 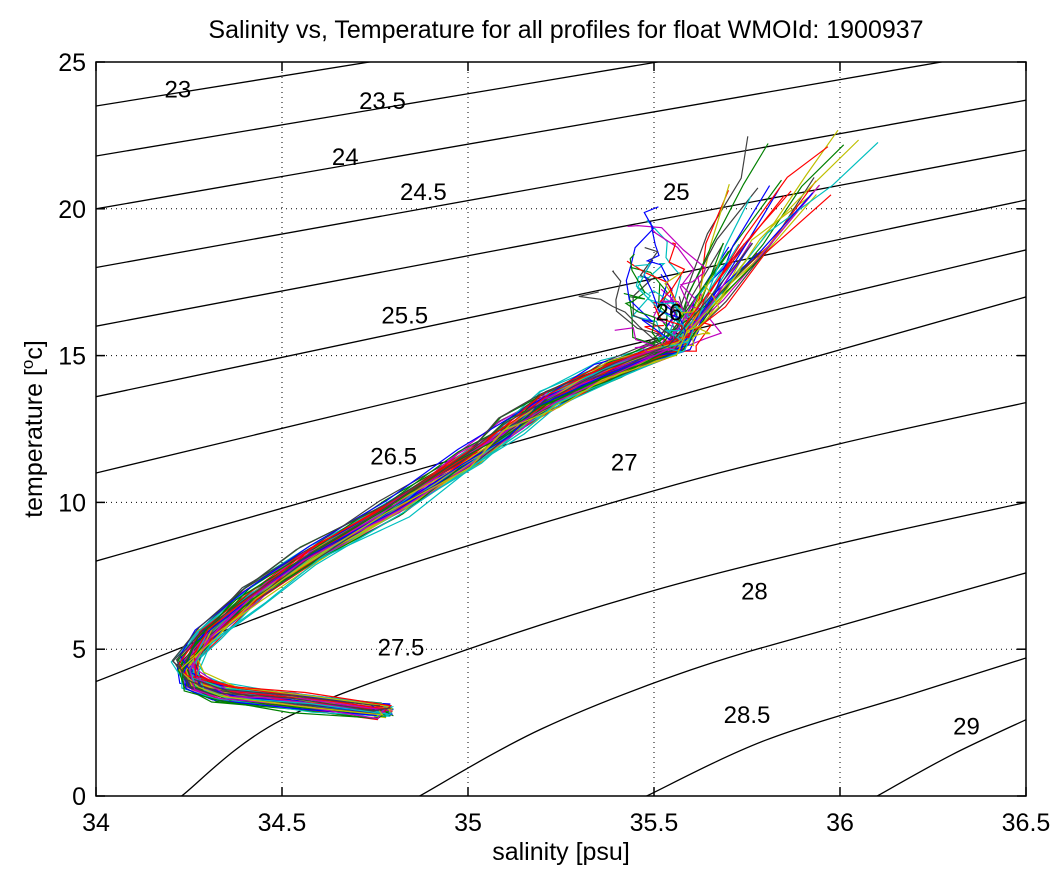 I want to click on y-tick-label: 10, so click(x=72, y=503).